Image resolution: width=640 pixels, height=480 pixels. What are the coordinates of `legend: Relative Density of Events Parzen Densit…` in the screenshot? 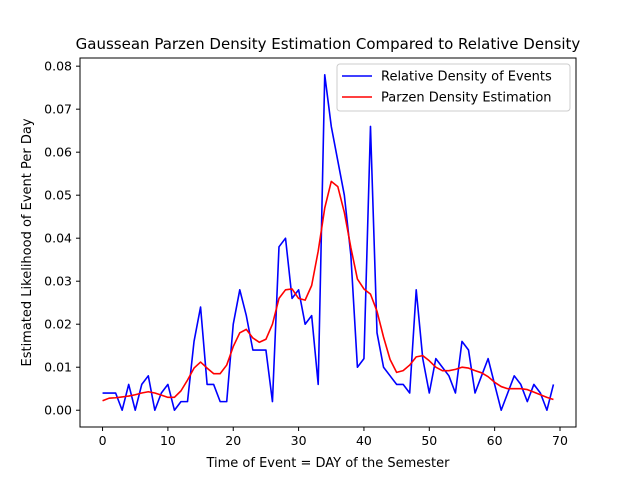 It's located at (453, 87).